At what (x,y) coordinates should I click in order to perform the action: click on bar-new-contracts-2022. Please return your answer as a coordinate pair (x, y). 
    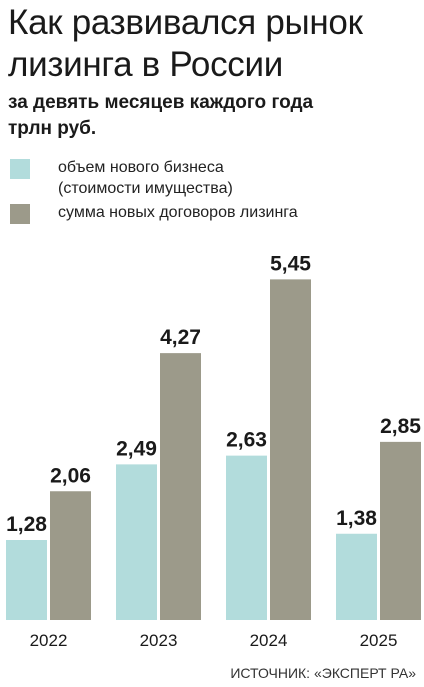
    Looking at the image, I should click on (70, 555).